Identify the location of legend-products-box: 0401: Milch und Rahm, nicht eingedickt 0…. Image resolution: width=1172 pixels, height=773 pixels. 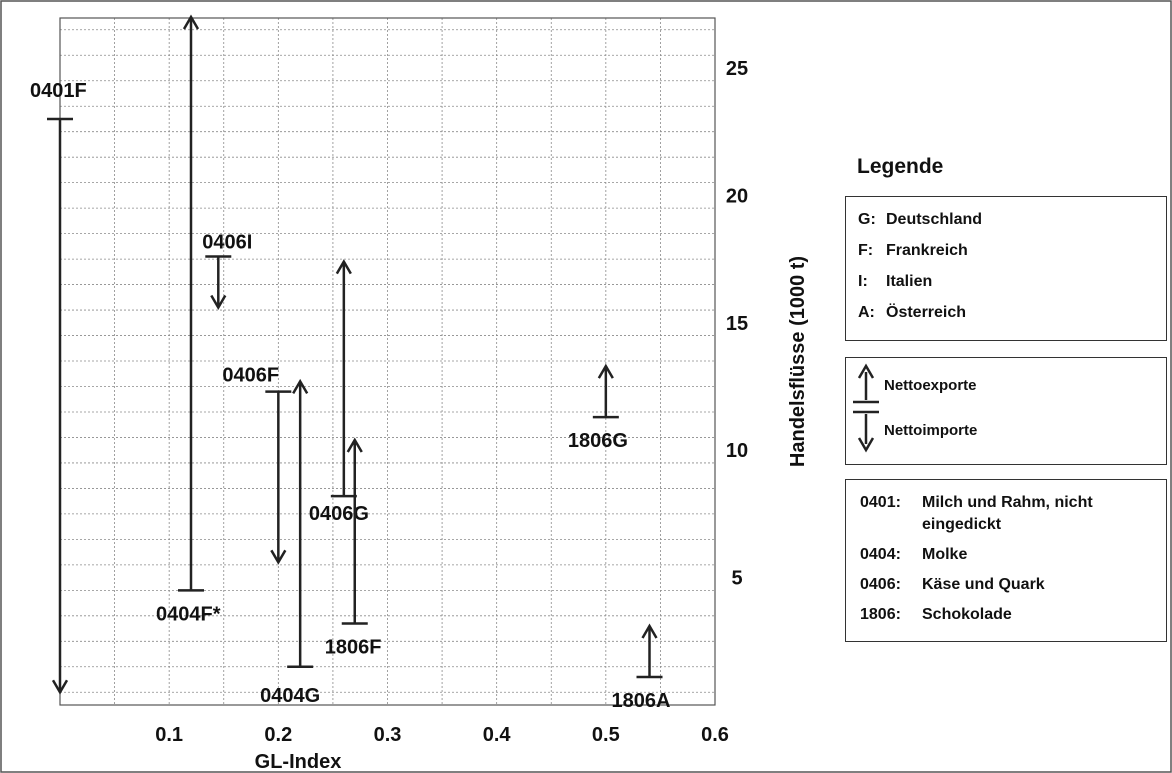
(1006, 560).